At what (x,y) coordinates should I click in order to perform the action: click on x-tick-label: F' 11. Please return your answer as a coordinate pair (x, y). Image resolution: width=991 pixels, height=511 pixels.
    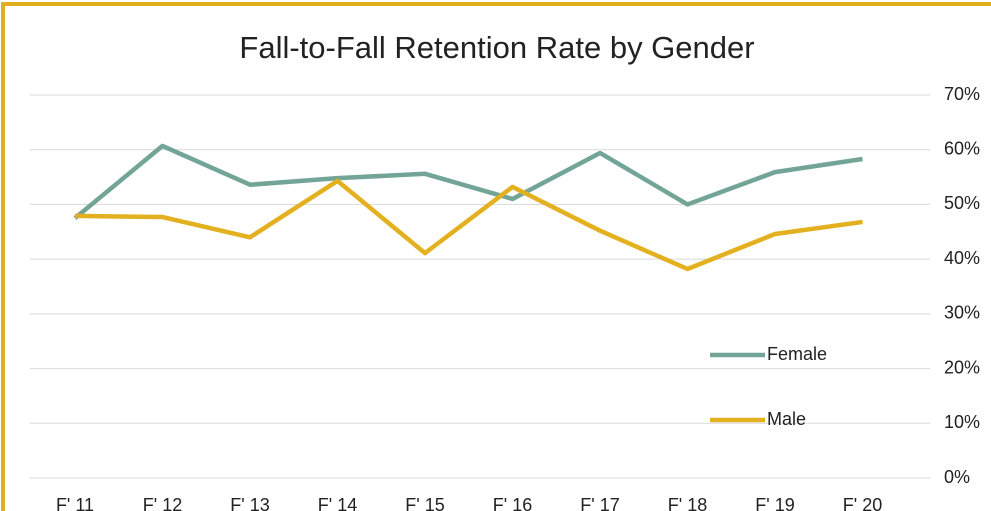
    Looking at the image, I should click on (75, 503).